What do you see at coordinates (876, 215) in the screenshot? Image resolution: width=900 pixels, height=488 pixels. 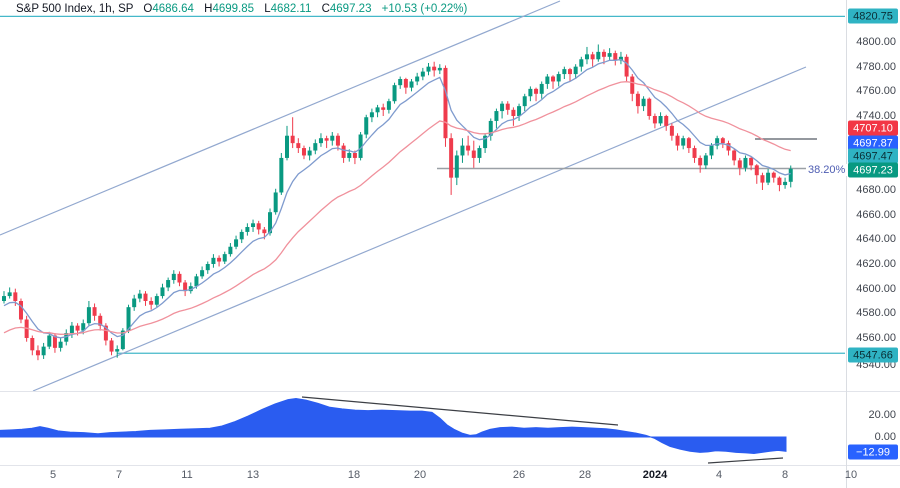 I see `price-tick: 4660.00` at bounding box center [876, 215].